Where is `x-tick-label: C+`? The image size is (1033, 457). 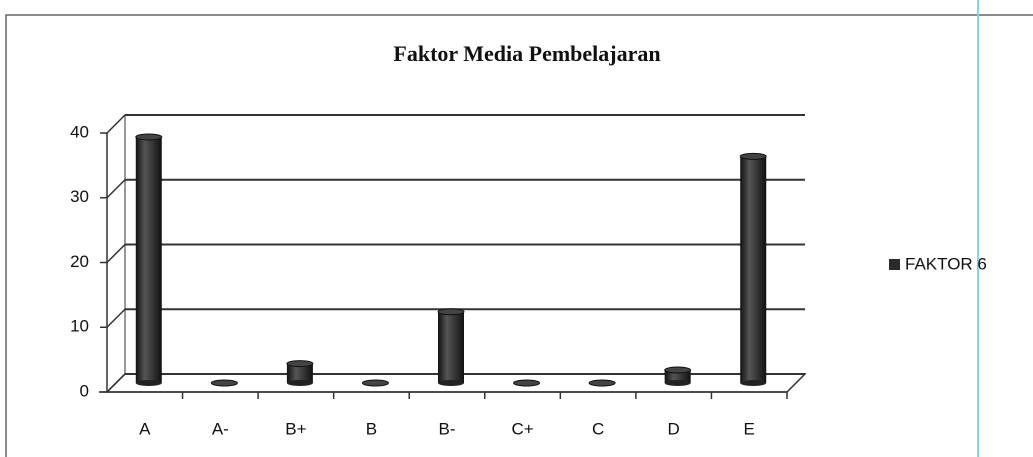 x-tick-label: C+ is located at coordinates (522, 428).